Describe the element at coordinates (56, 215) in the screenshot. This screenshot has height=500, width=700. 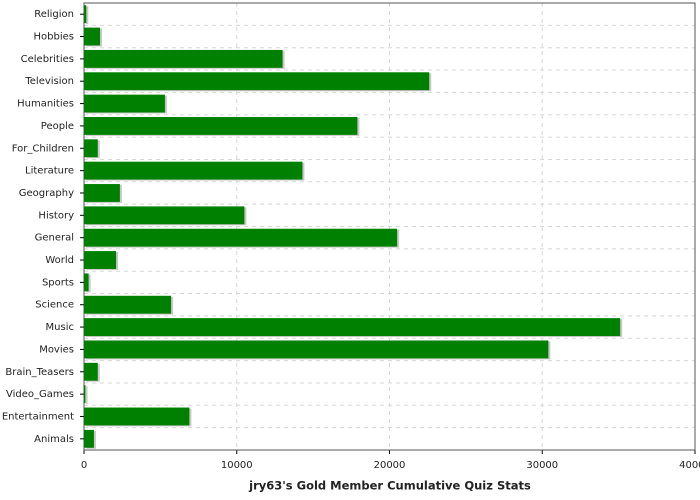
I see `y-tick-label: History` at that location.